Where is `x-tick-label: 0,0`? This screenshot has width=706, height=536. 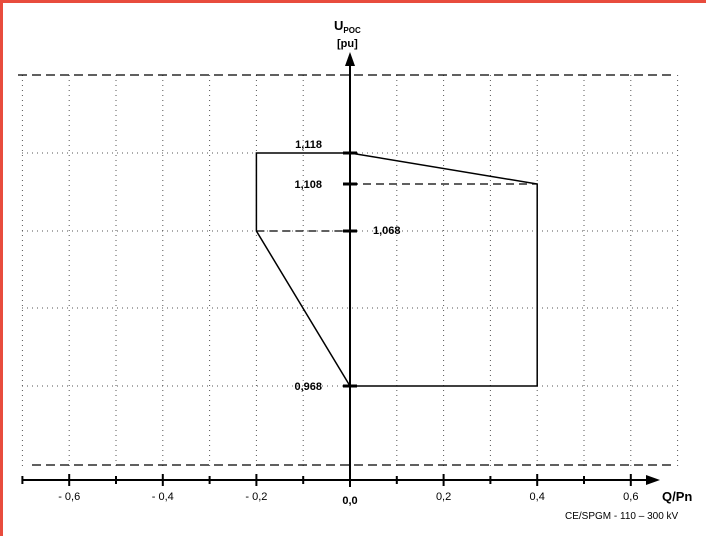
x-tick-label: 0,0 is located at coordinates (349, 501).